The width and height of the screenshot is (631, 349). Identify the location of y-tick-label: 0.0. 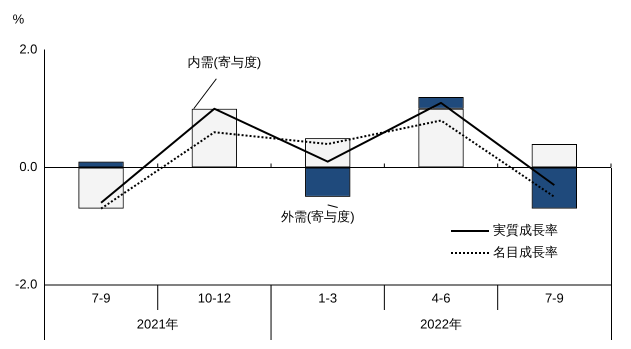
(28, 166).